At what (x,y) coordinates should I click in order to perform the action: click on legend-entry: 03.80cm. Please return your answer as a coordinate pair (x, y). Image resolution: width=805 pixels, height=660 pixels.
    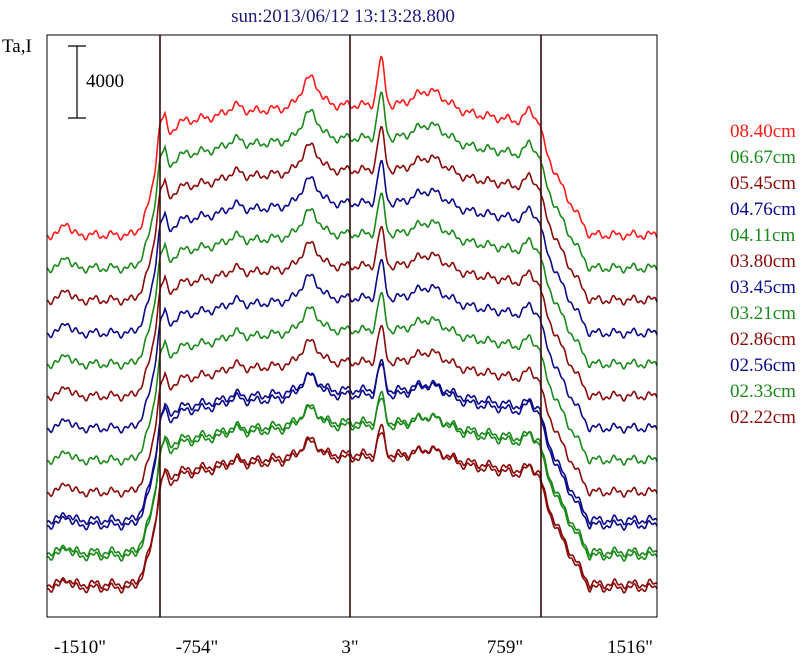
    Looking at the image, I should click on (763, 261).